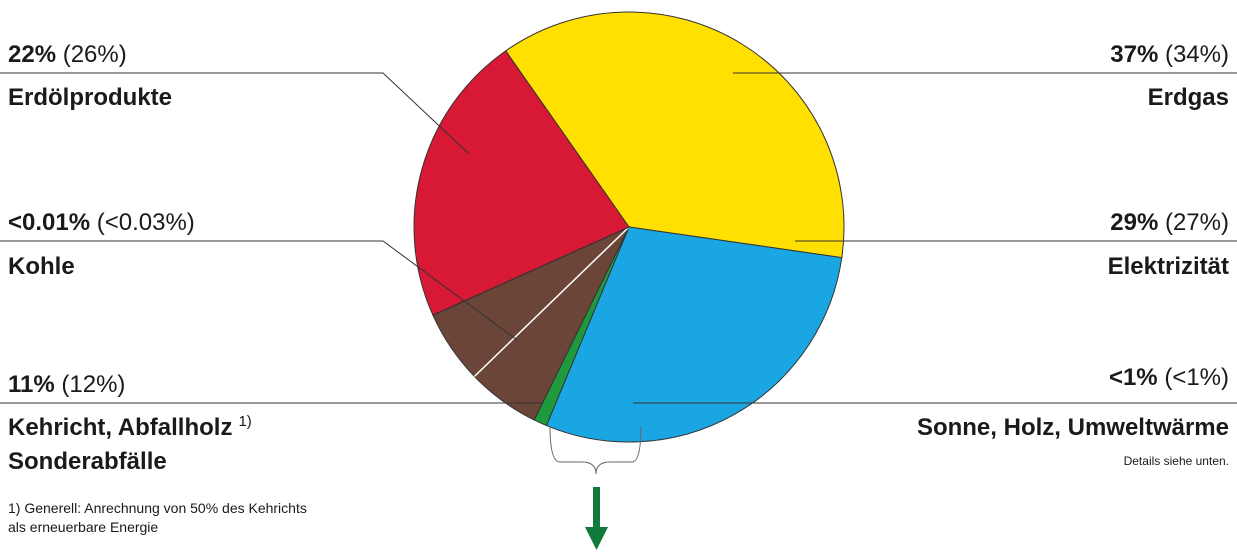 The width and height of the screenshot is (1237, 554). Describe the element at coordinates (596, 508) in the screenshot. I see `arrow-shaft` at that location.